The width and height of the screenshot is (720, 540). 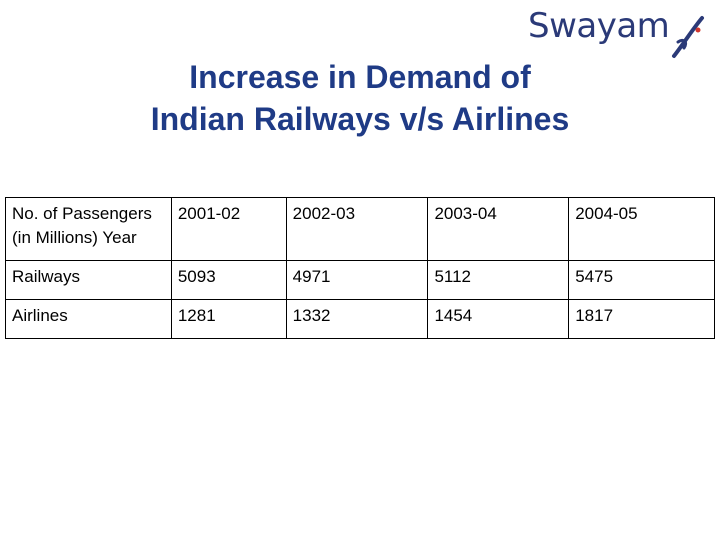 What do you see at coordinates (82, 213) in the screenshot?
I see `header-label-line-1: No. of Passengers` at bounding box center [82, 213].